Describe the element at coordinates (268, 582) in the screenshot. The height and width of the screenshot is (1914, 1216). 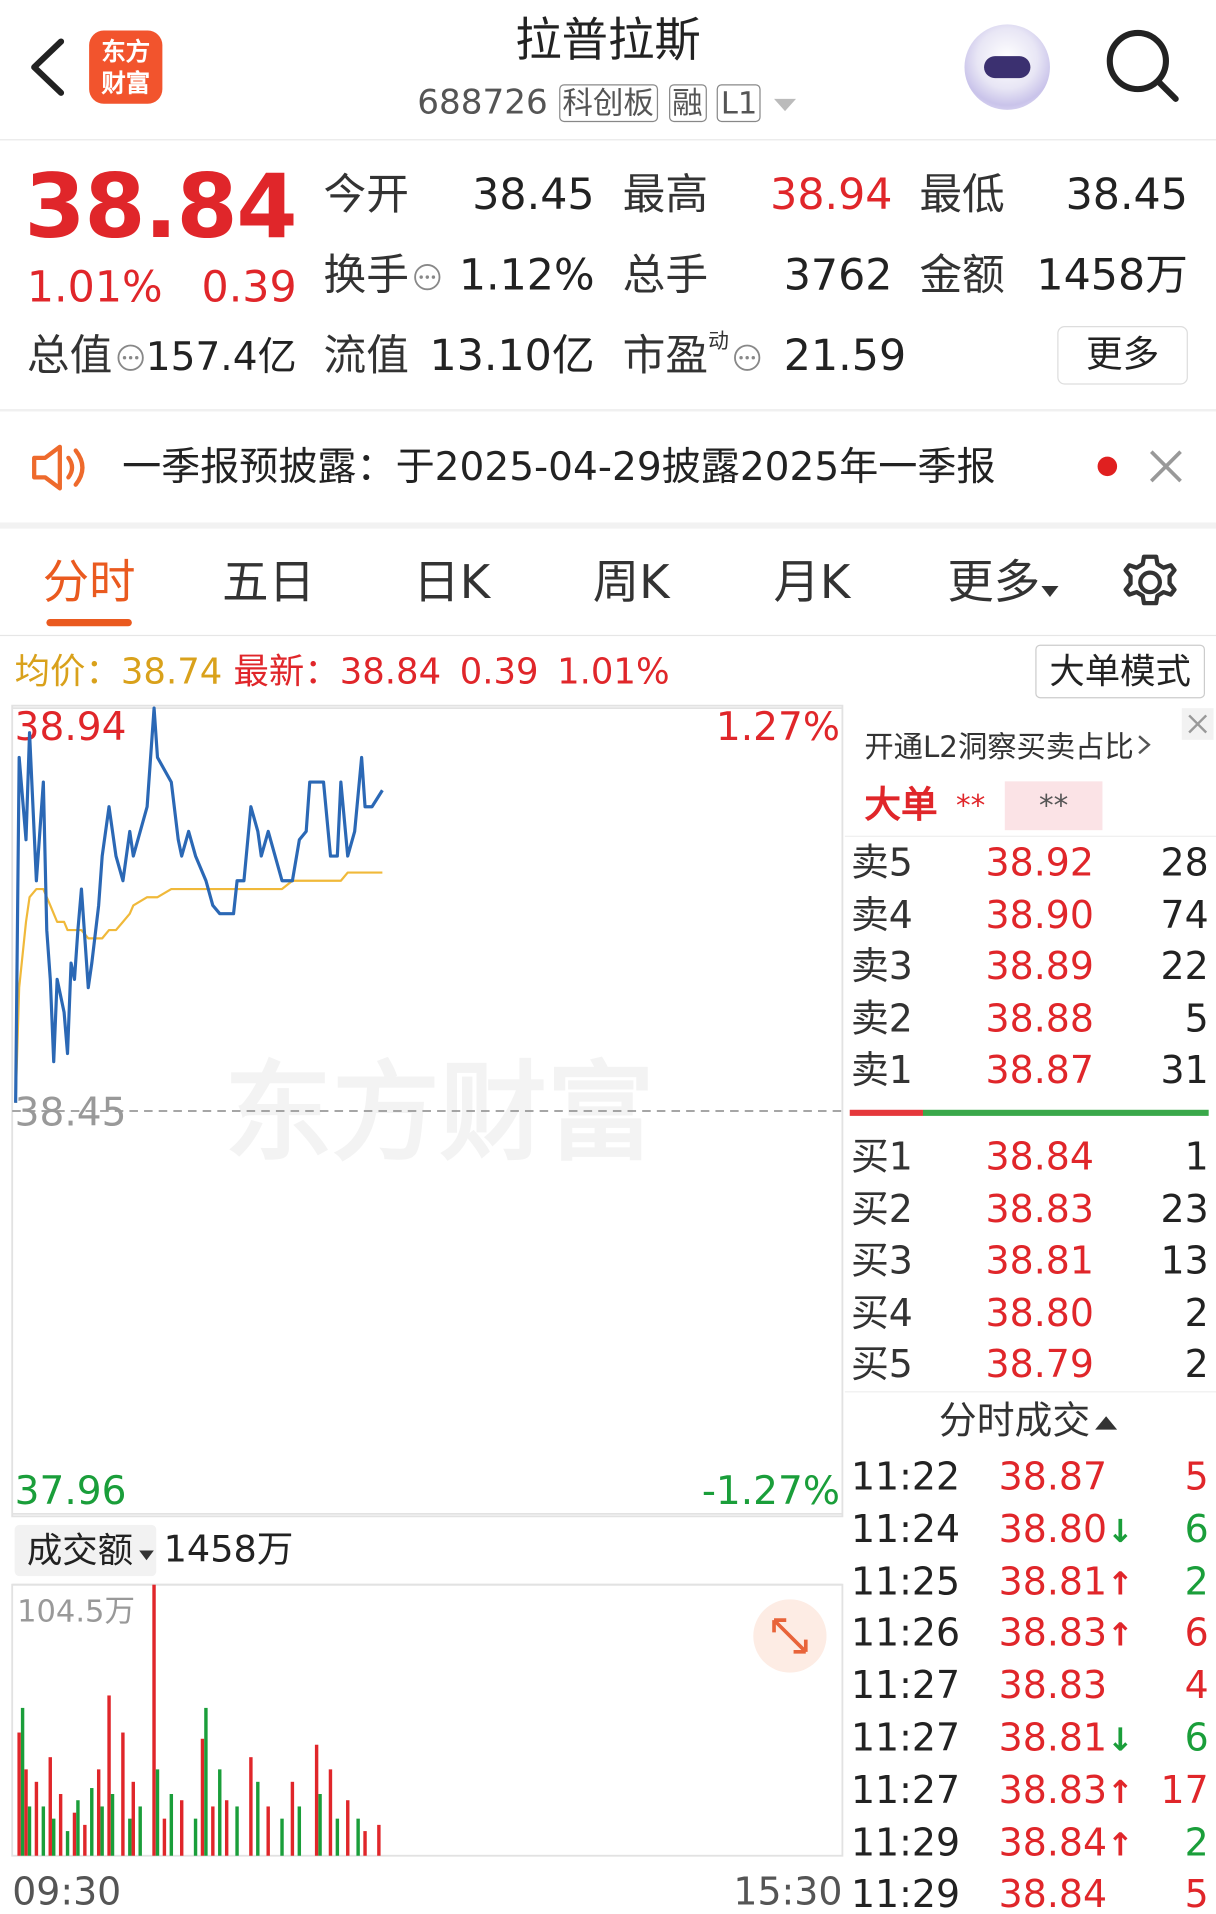
I see `tab: 五日` at that location.